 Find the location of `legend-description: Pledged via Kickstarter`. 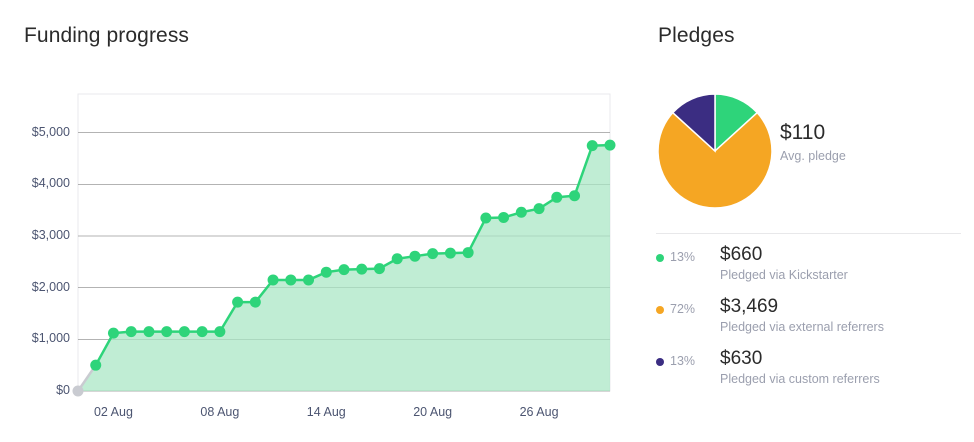

legend-description: Pledged via Kickstarter is located at coordinates (784, 275).